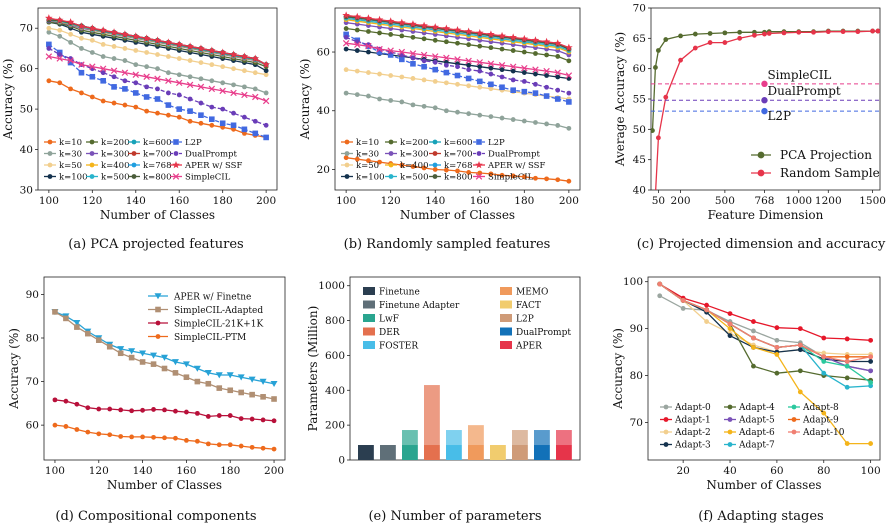  What do you see at coordinates (465, 422) in the screenshot?
I see `bars` at bounding box center [465, 422].